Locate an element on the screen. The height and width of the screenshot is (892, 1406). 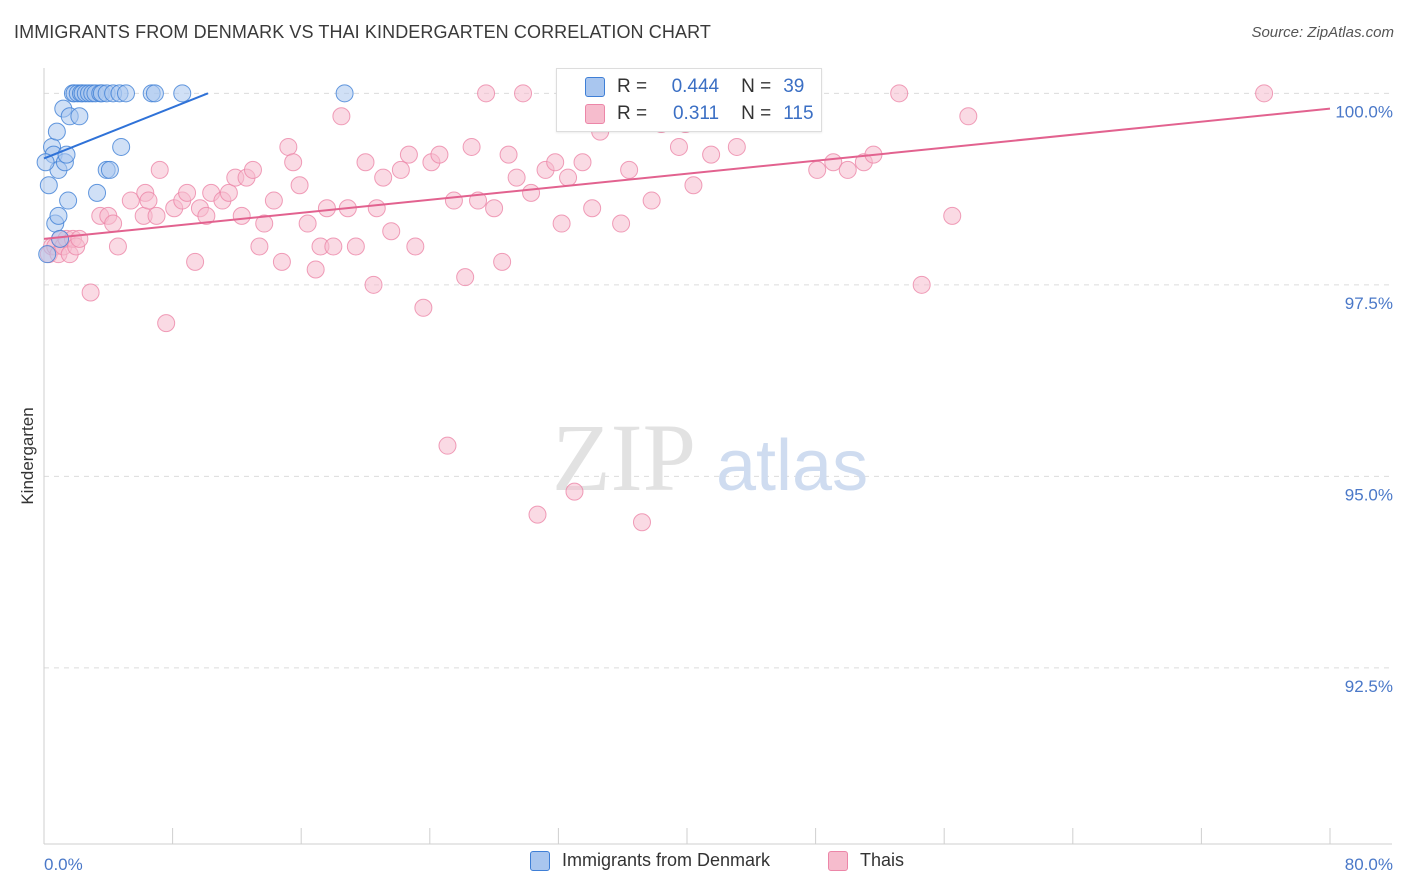
y-tick-label: 92.5% is located at coordinates (1369, 686).